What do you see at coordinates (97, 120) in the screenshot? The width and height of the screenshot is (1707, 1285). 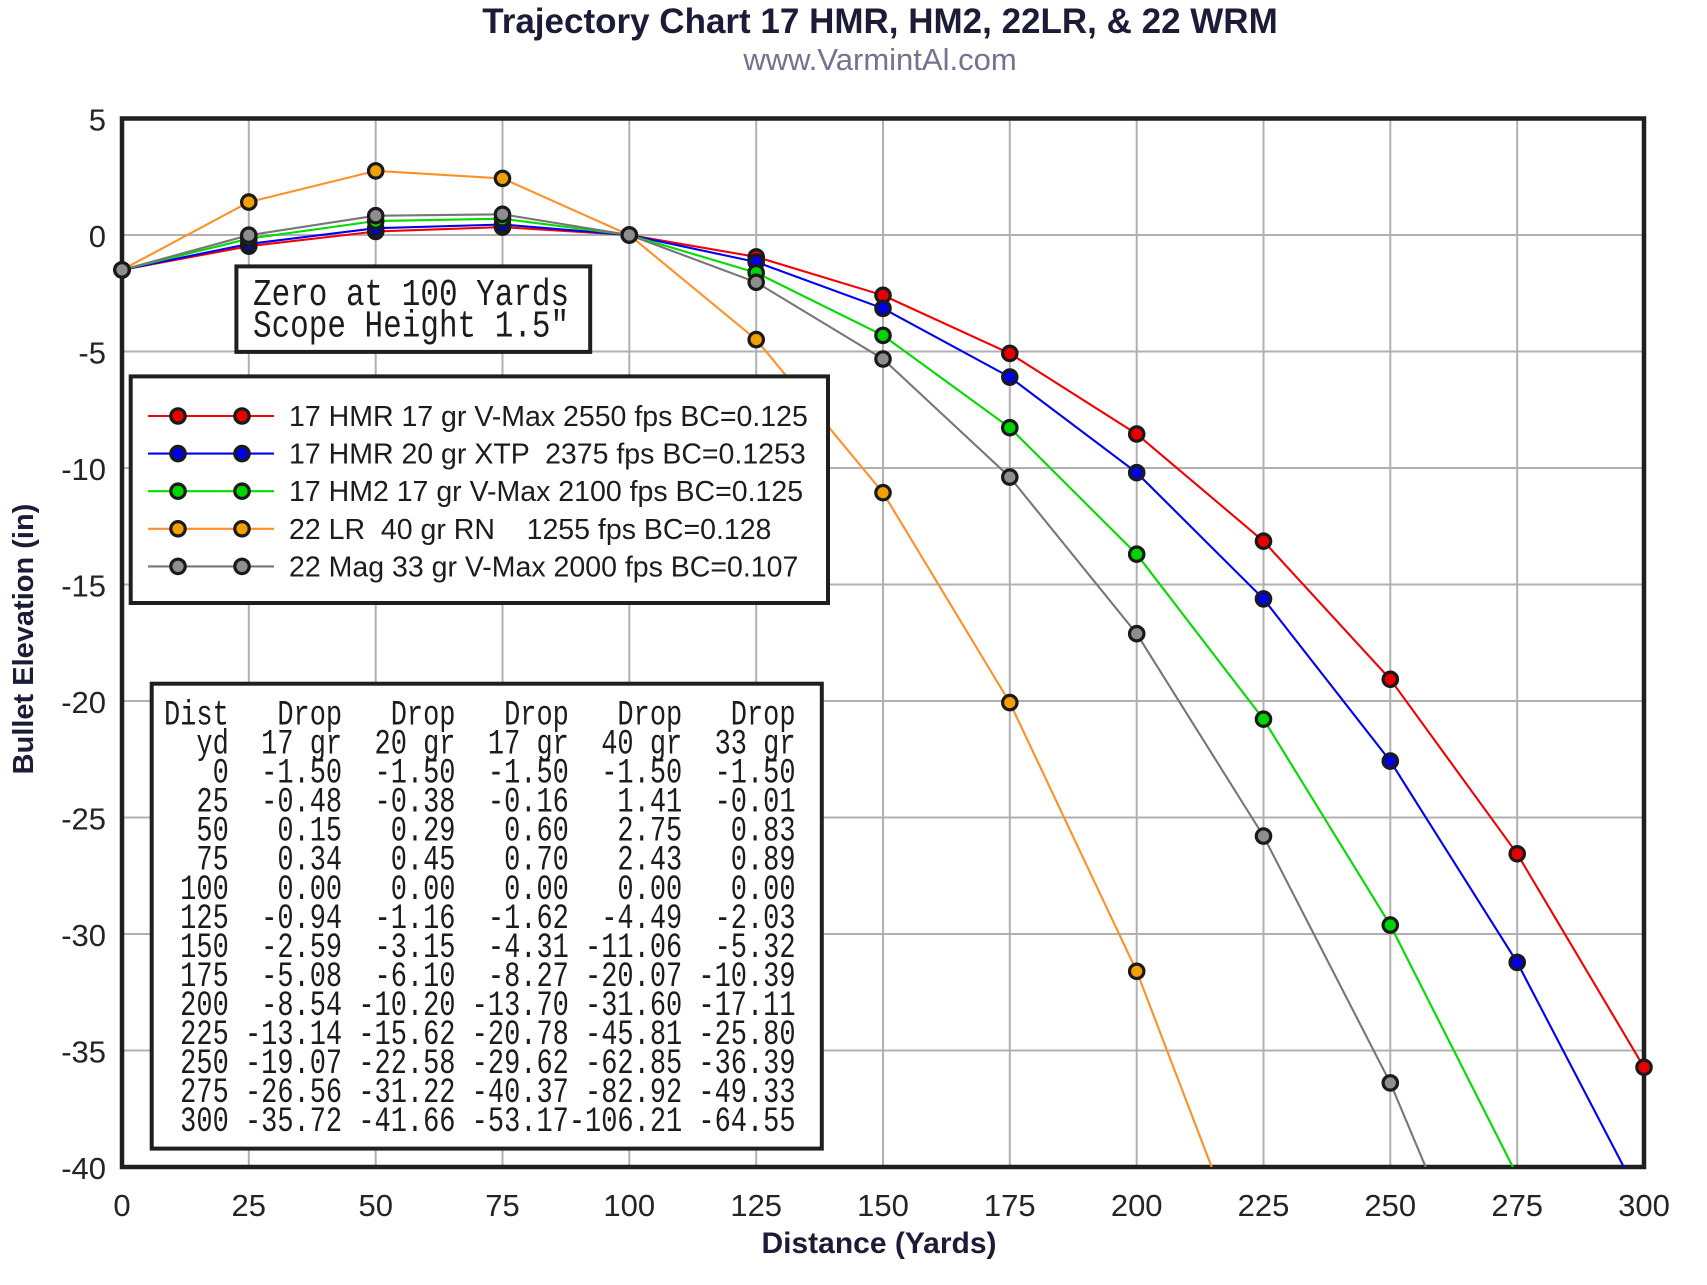 I see `svg-text: 5` at bounding box center [97, 120].